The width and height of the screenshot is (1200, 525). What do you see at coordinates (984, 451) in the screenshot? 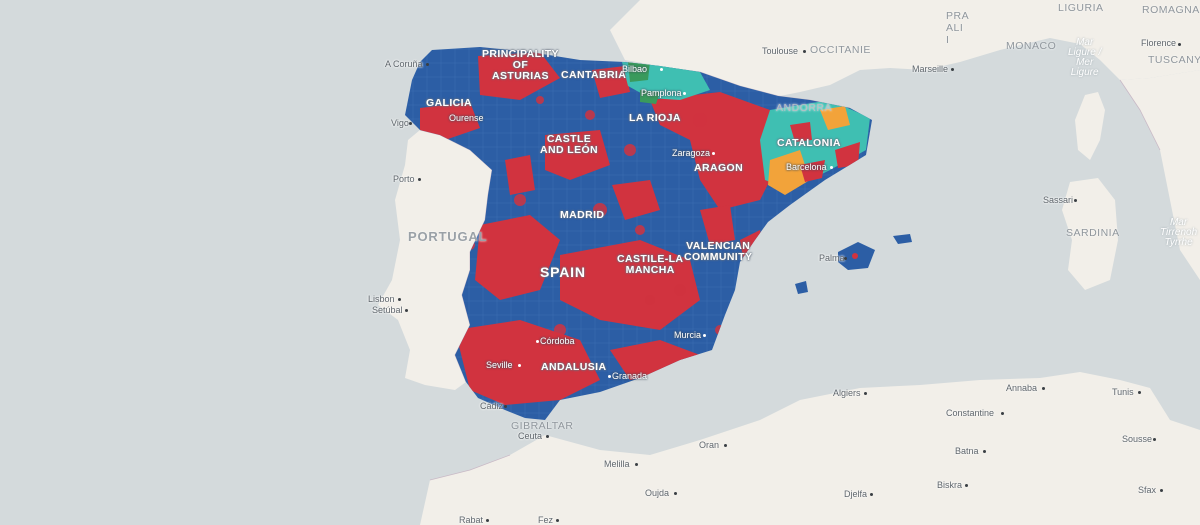
I see `city-dot-batna` at bounding box center [984, 451].